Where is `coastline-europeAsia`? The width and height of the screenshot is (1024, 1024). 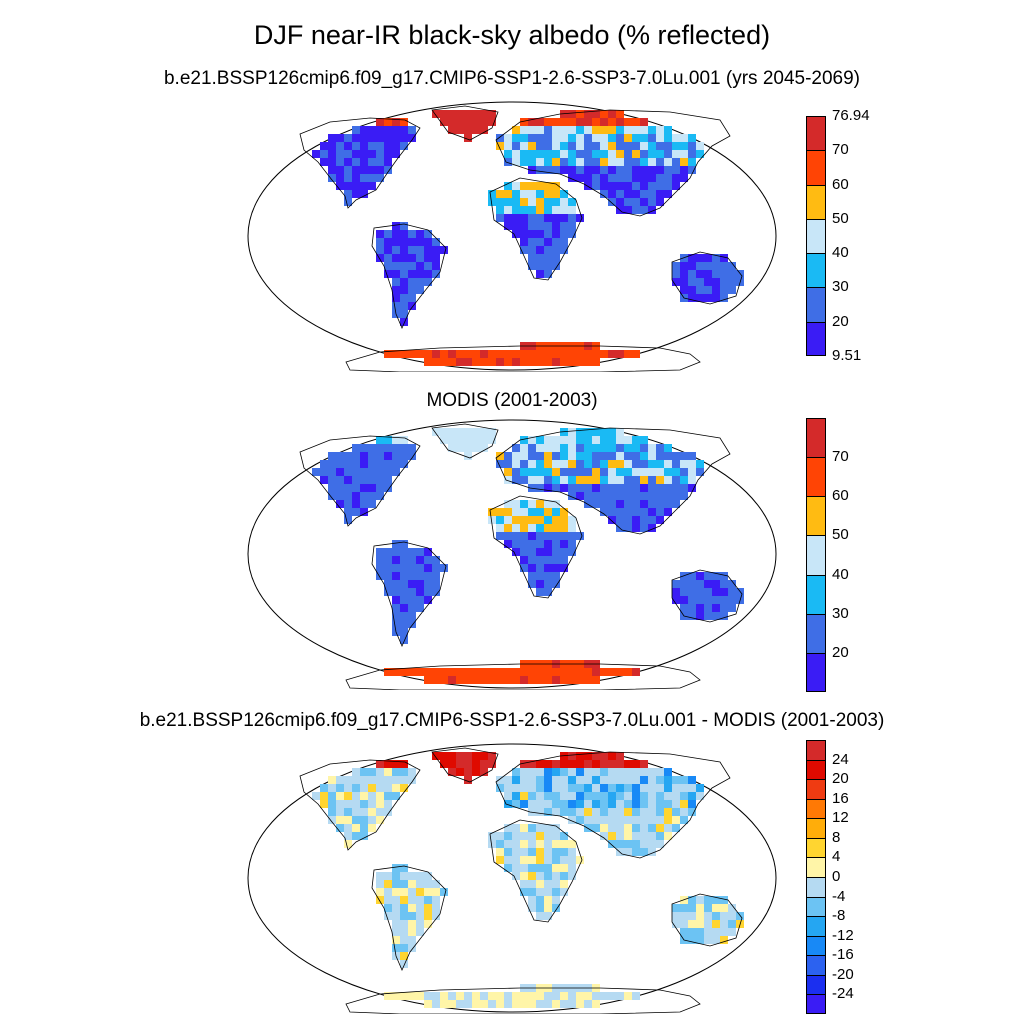
coastline-europeAsia is located at coordinates (613, 481).